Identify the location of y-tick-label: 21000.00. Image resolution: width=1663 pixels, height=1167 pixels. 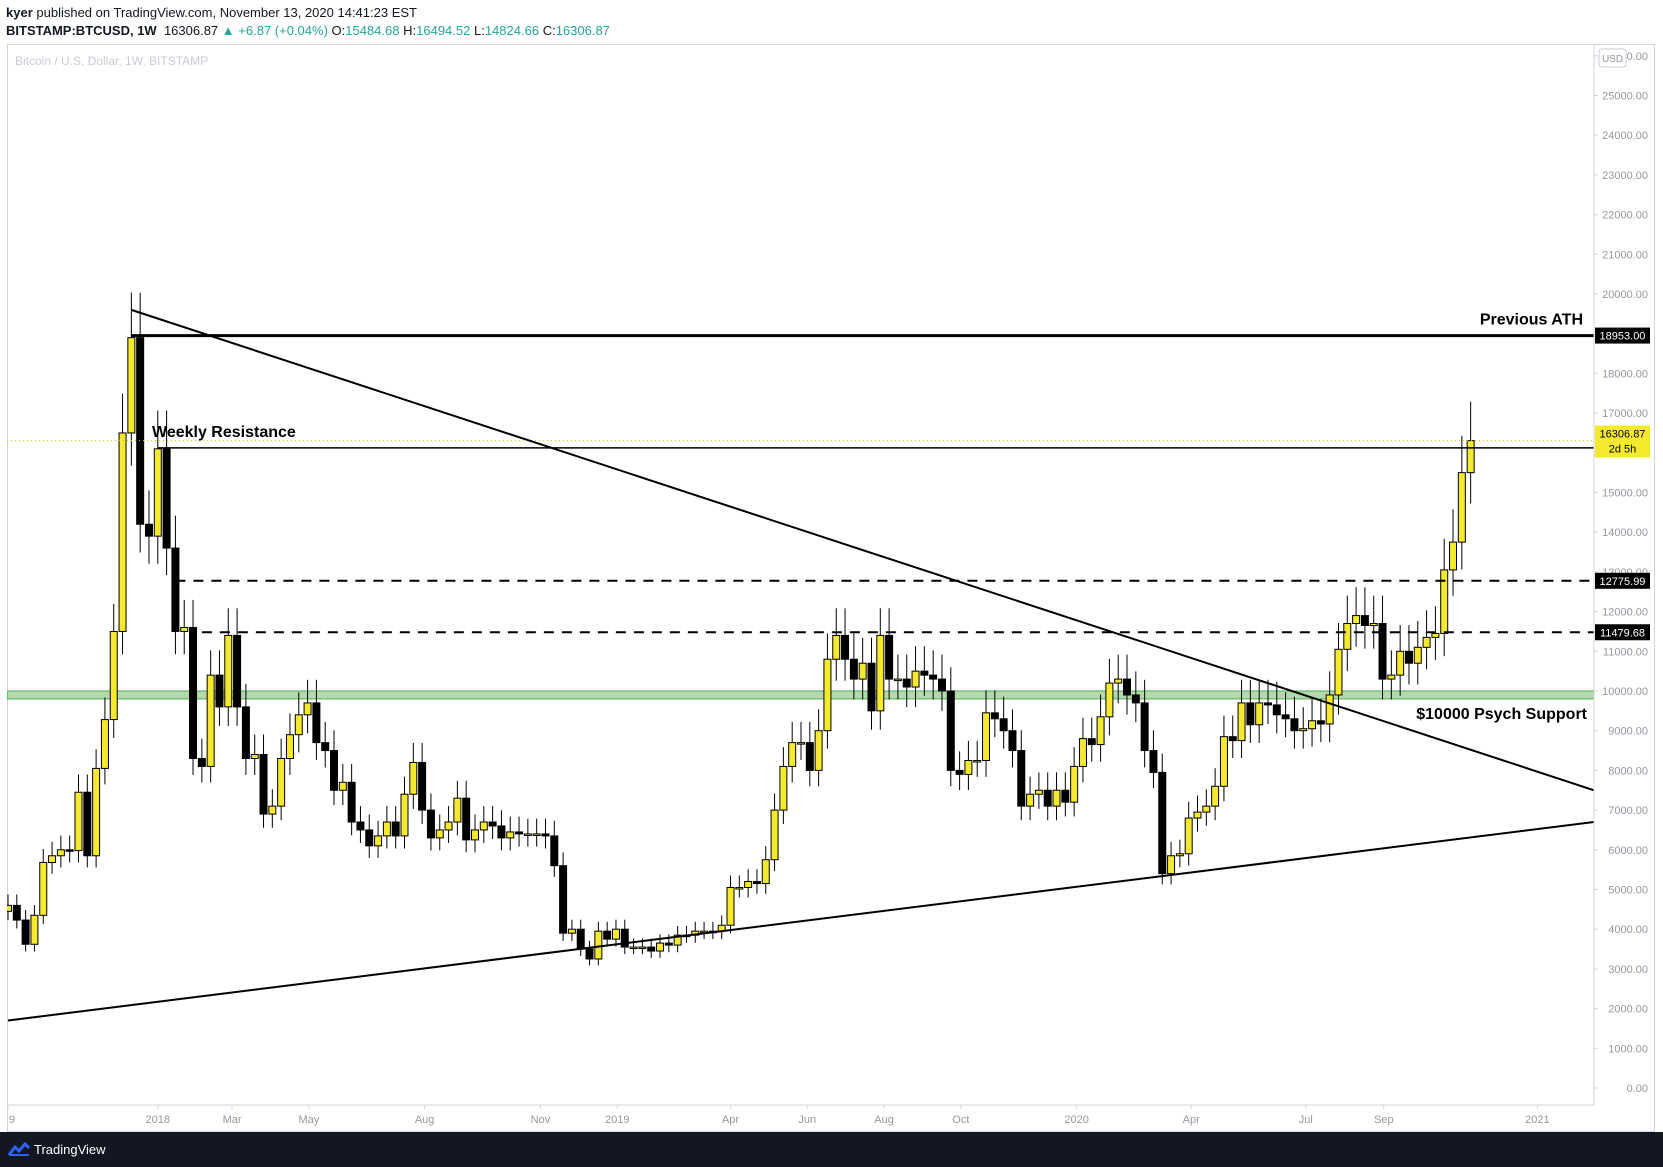
(1625, 255).